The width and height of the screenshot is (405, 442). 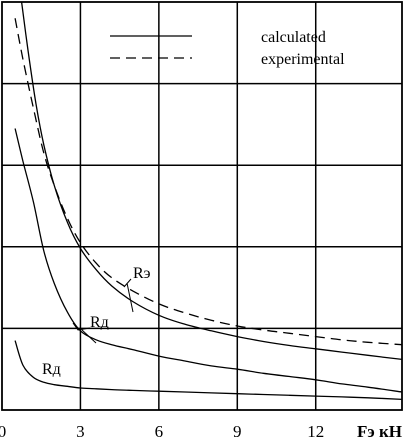 I want to click on annotation-marks, so click(x=103, y=311).